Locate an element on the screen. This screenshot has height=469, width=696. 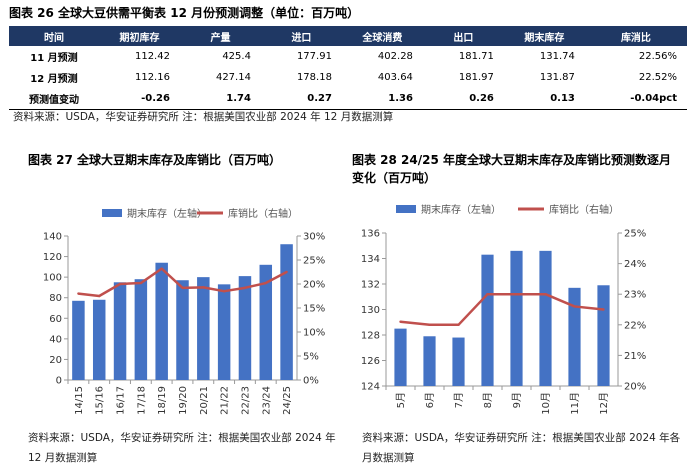
chart28-left-tick-label: 126 is located at coordinates (370, 361).